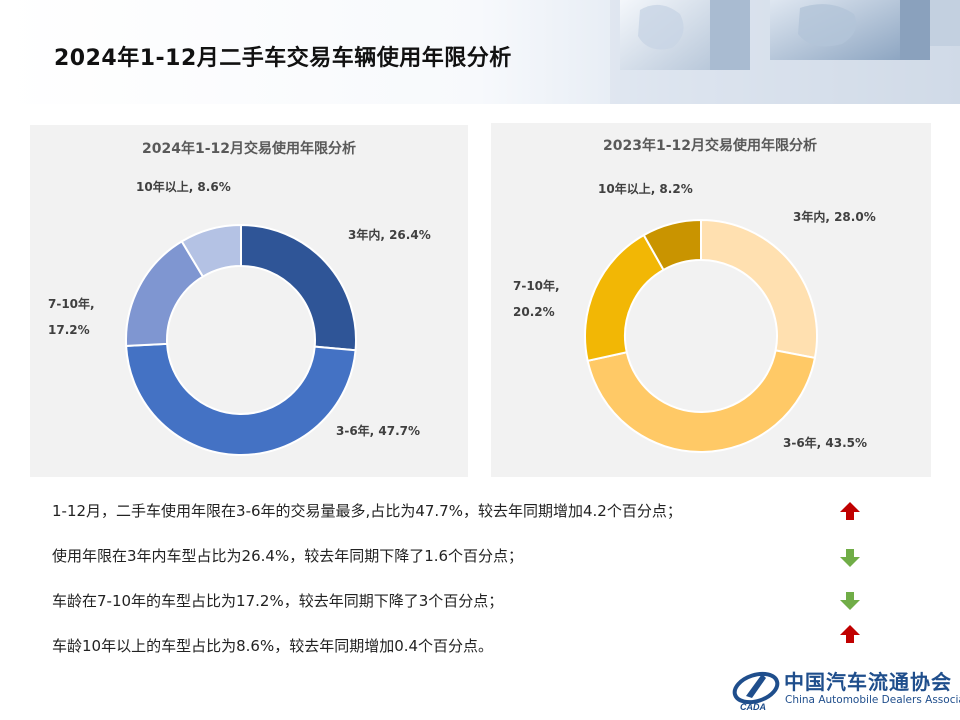 The width and height of the screenshot is (960, 720). What do you see at coordinates (753, 707) in the screenshot?
I see `logo-mark-text: CADA` at bounding box center [753, 707].